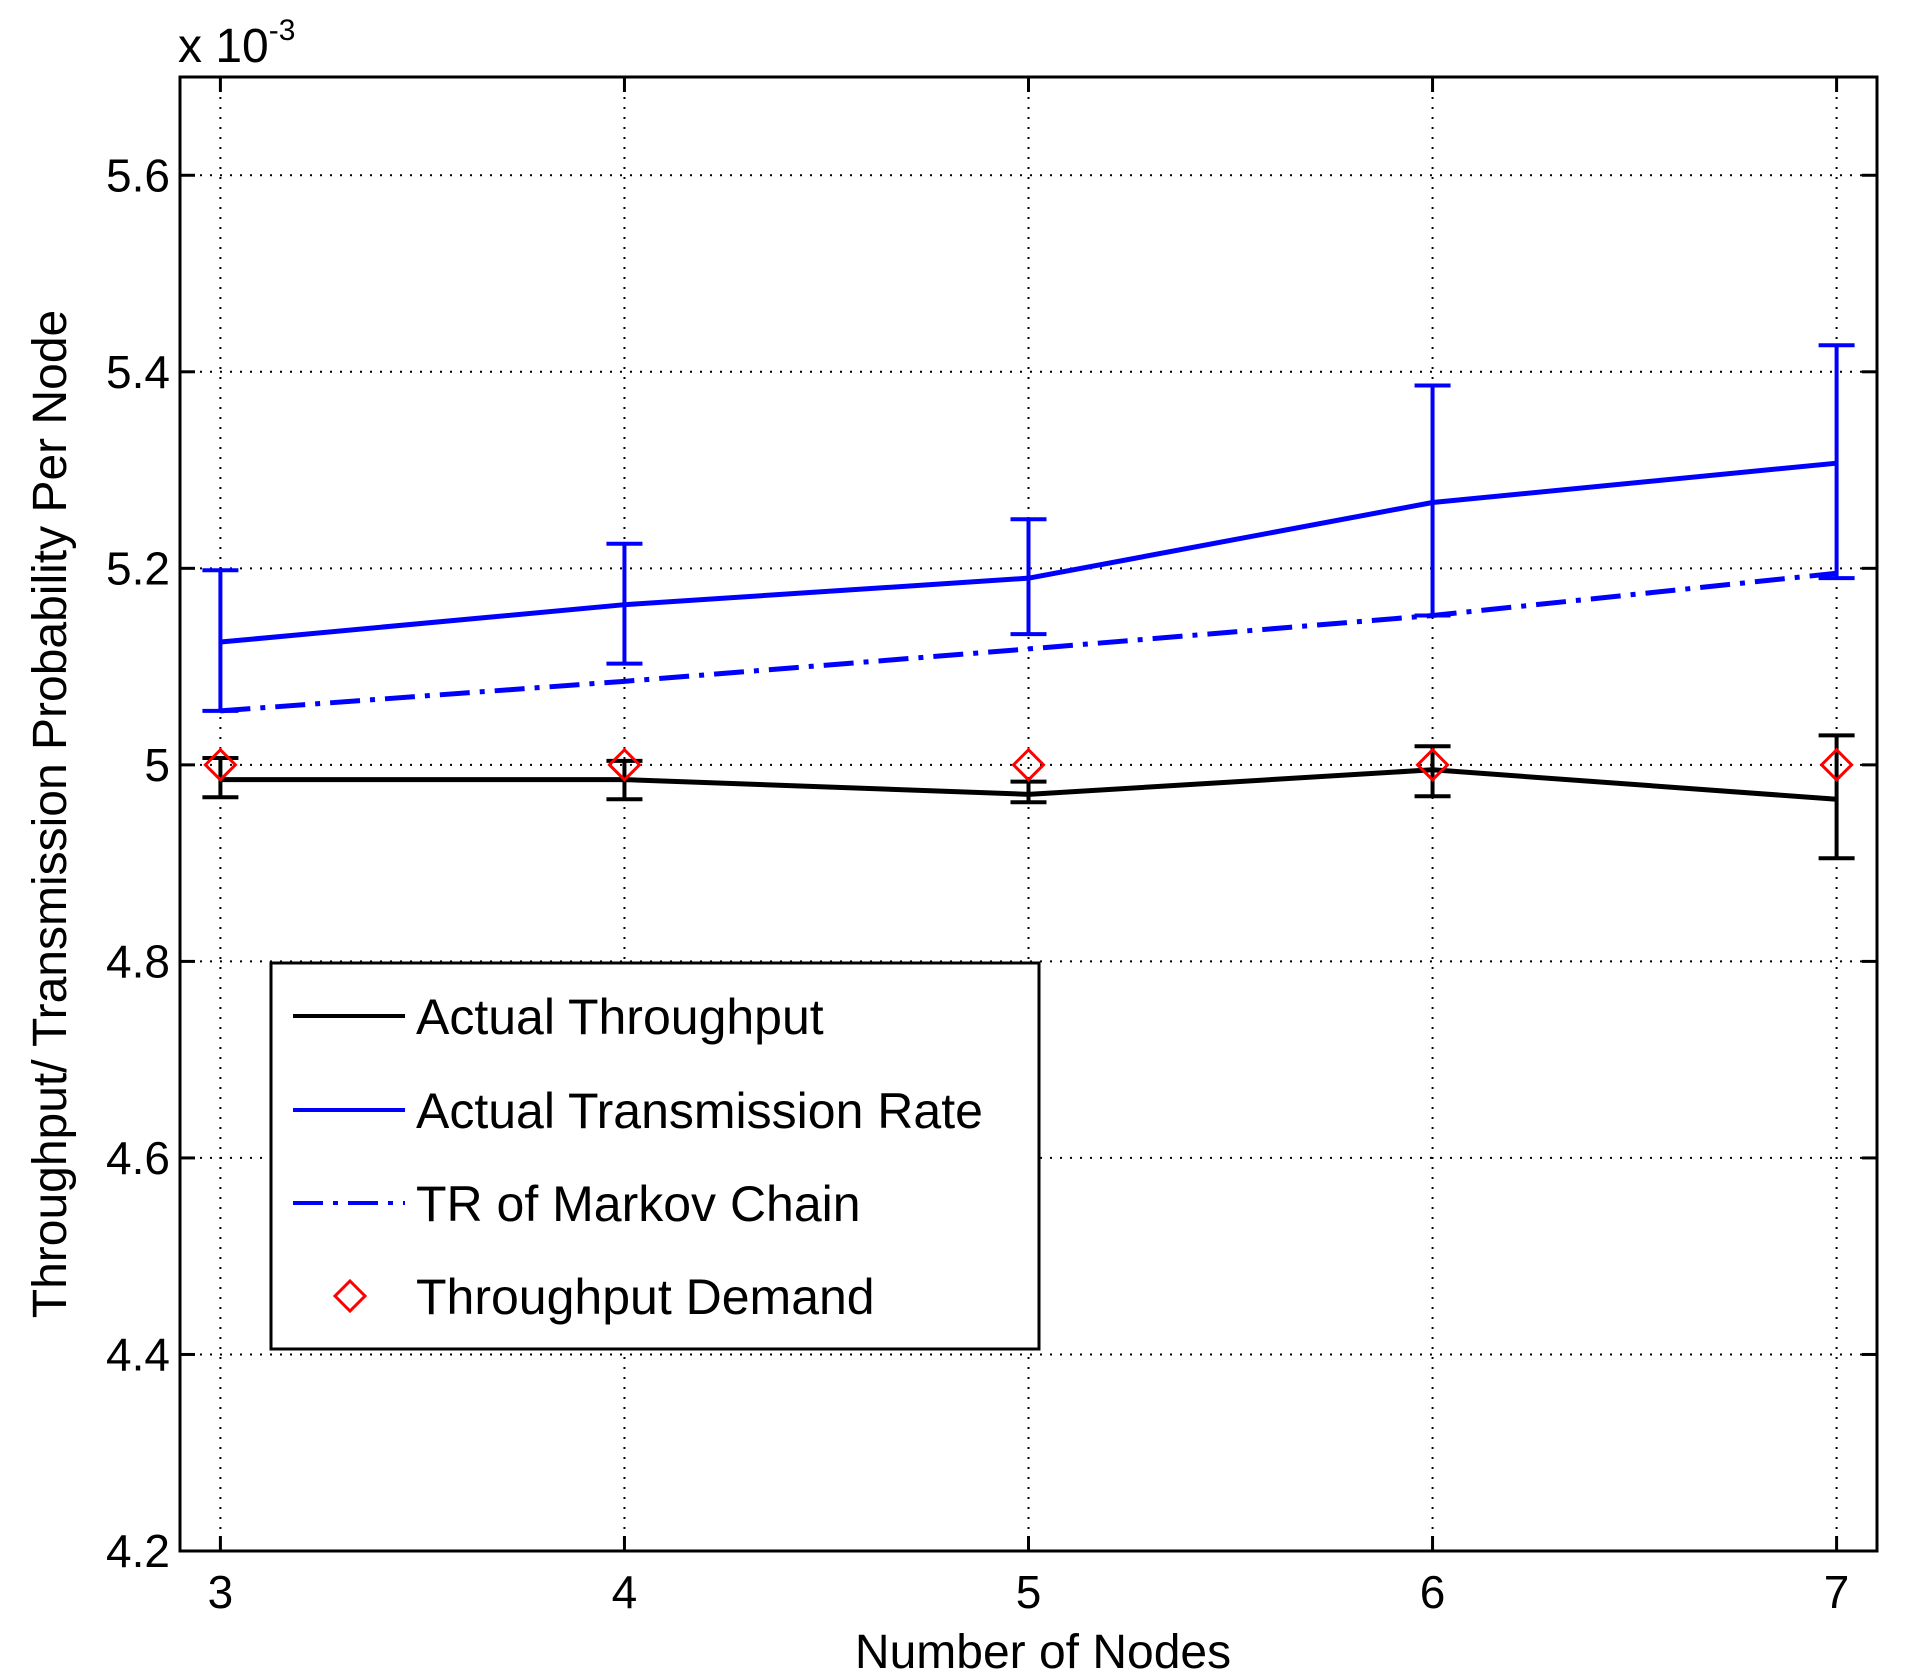  I want to click on x-axis-label: Number of Nodes, so click(1043, 1652).